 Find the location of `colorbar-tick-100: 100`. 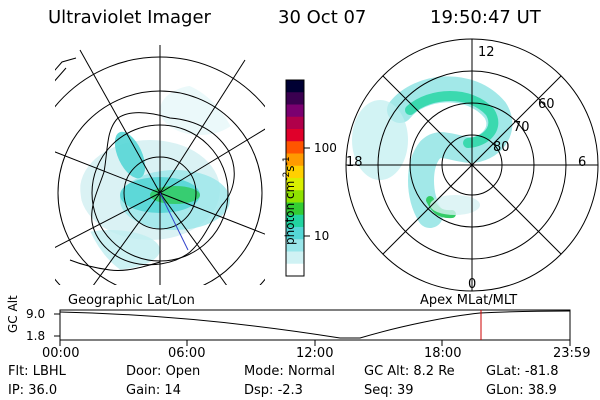

colorbar-tick-100: 100 is located at coordinates (325, 148).